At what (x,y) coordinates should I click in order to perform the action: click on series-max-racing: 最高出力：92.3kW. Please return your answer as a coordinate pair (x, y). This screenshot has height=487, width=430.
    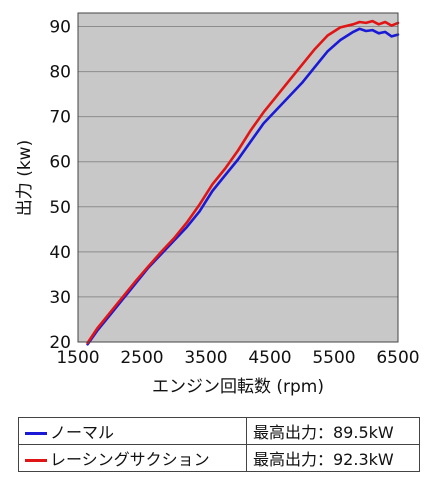
    Looking at the image, I should click on (333, 458).